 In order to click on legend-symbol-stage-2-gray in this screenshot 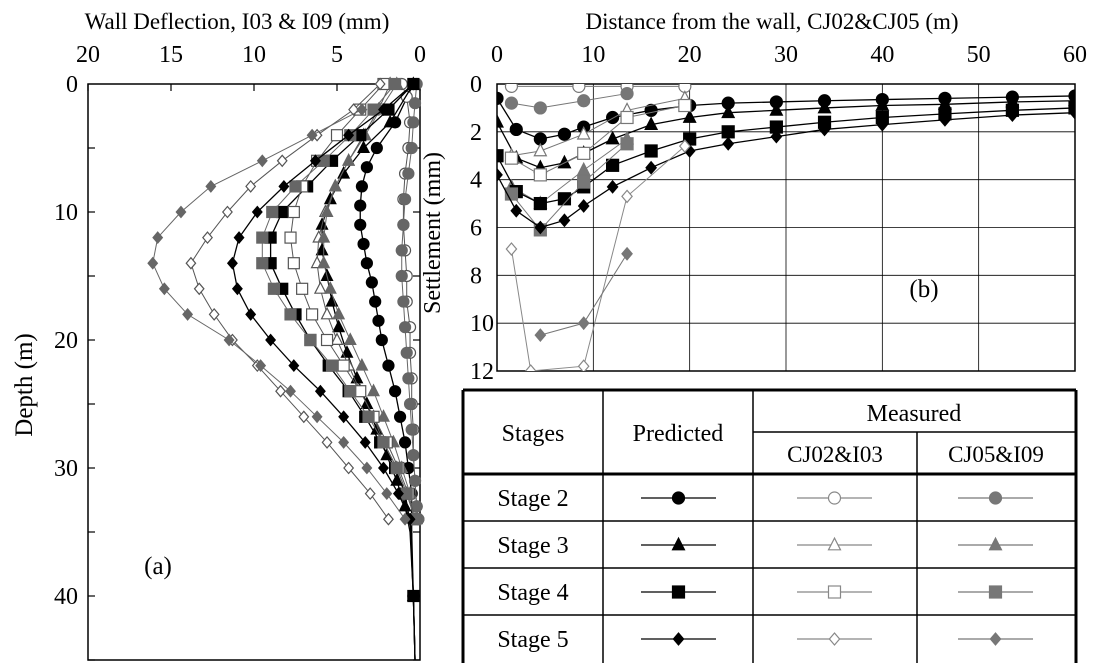, I will do `click(995, 498)`.